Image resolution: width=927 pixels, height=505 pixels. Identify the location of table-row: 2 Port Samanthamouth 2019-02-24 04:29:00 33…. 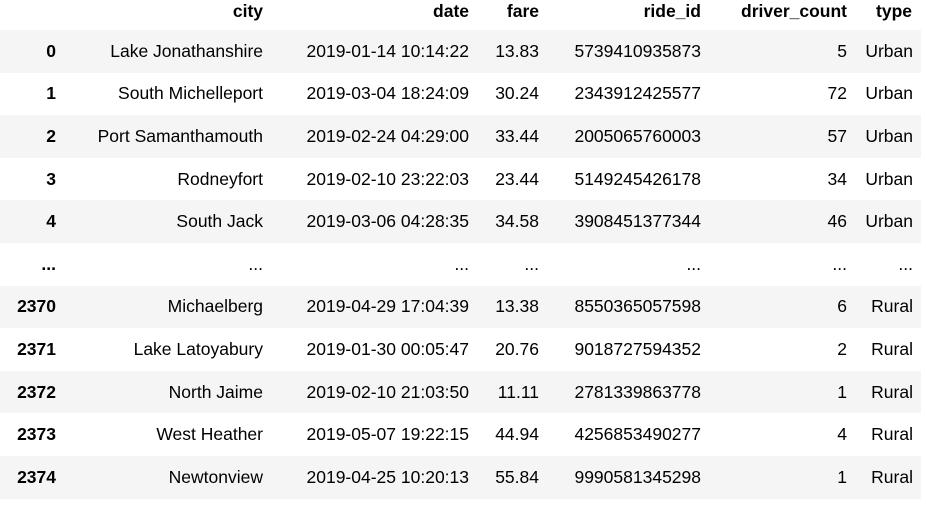
(460, 136).